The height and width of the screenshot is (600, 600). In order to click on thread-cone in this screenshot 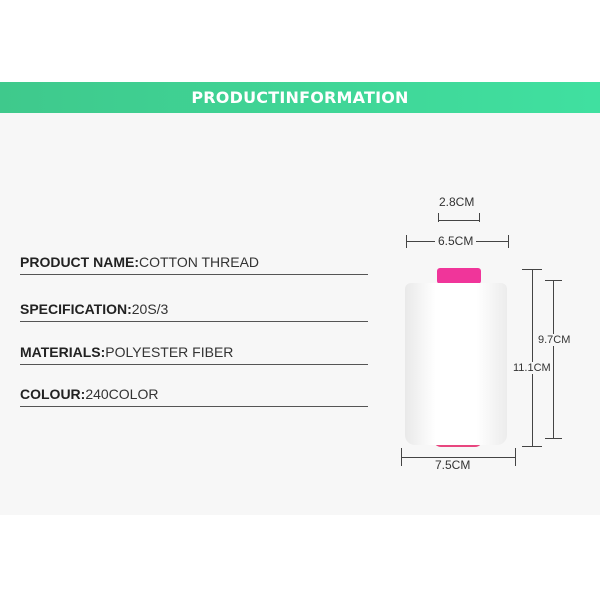, I will do `click(456, 364)`.